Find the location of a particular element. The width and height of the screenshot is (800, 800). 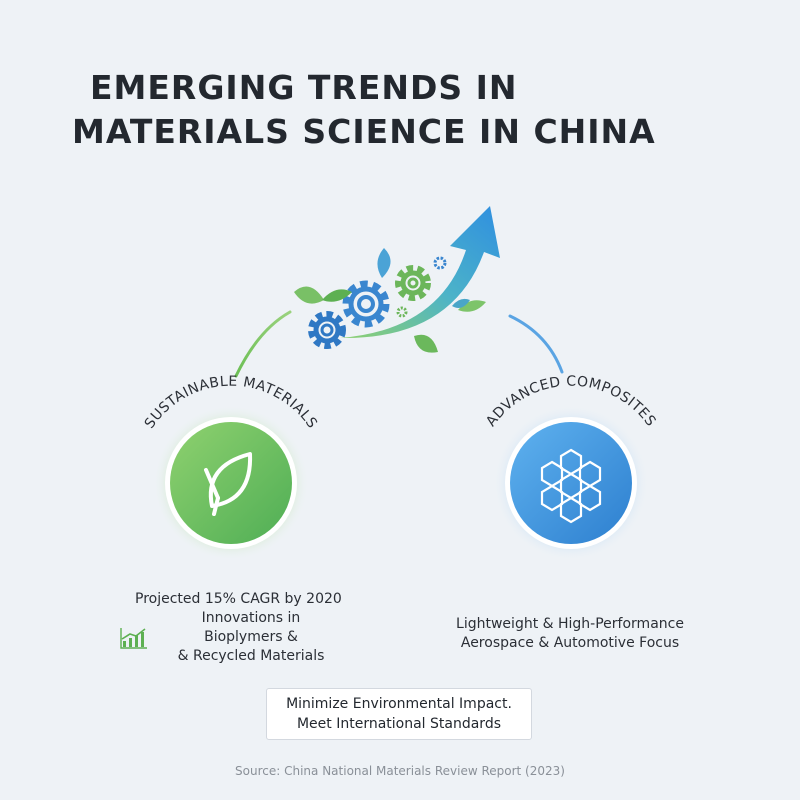

hexagon-structure-icon is located at coordinates (571, 486).